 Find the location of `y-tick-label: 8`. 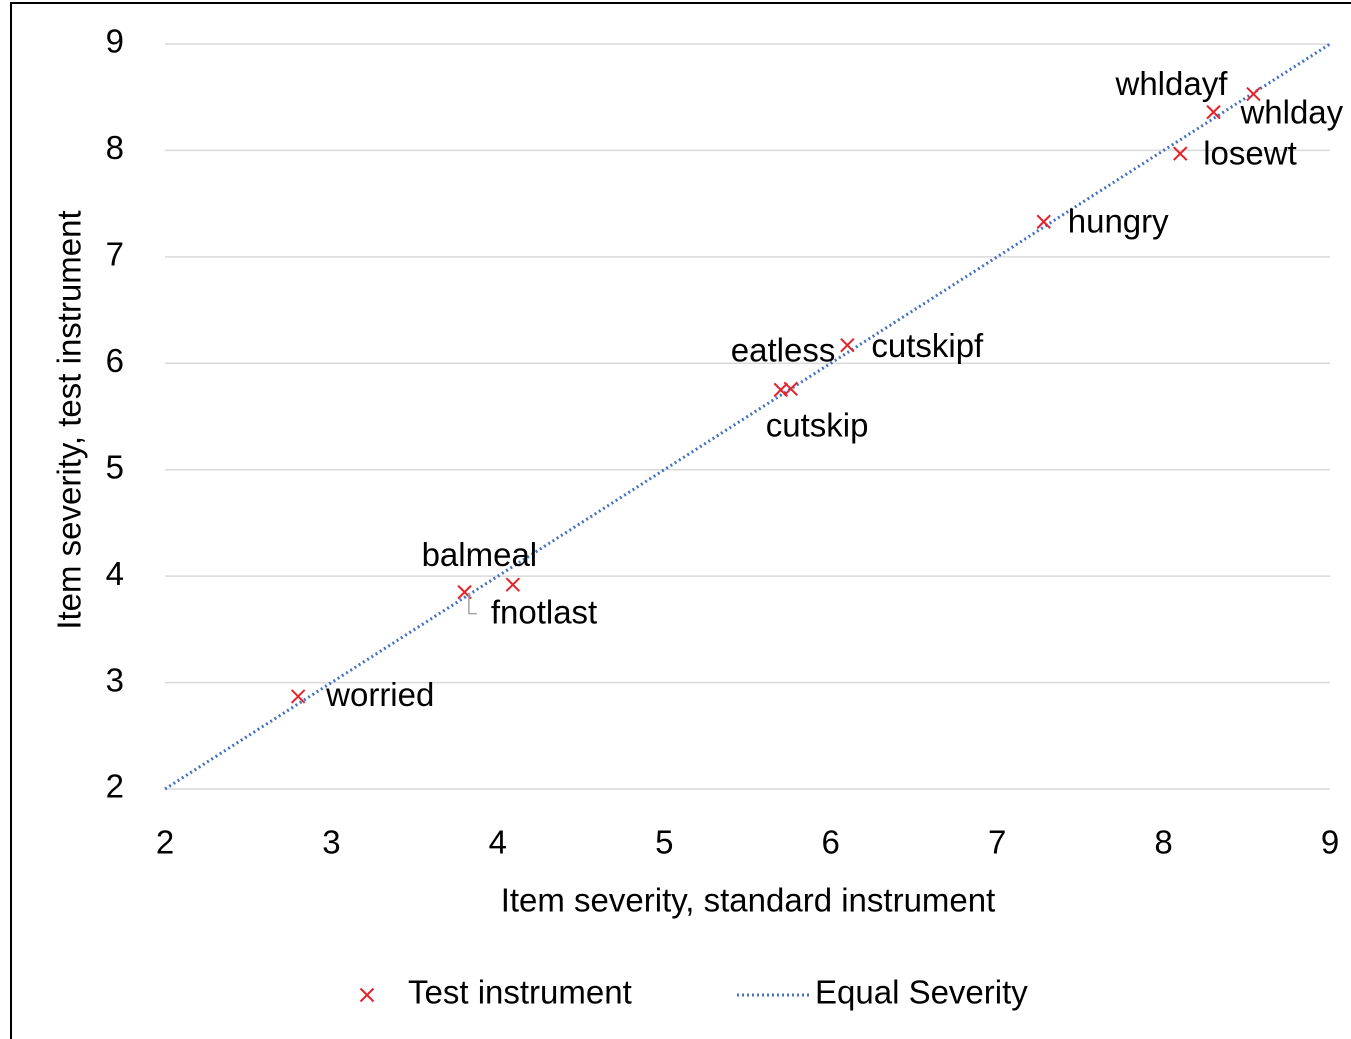

y-tick-label: 8 is located at coordinates (115, 147).